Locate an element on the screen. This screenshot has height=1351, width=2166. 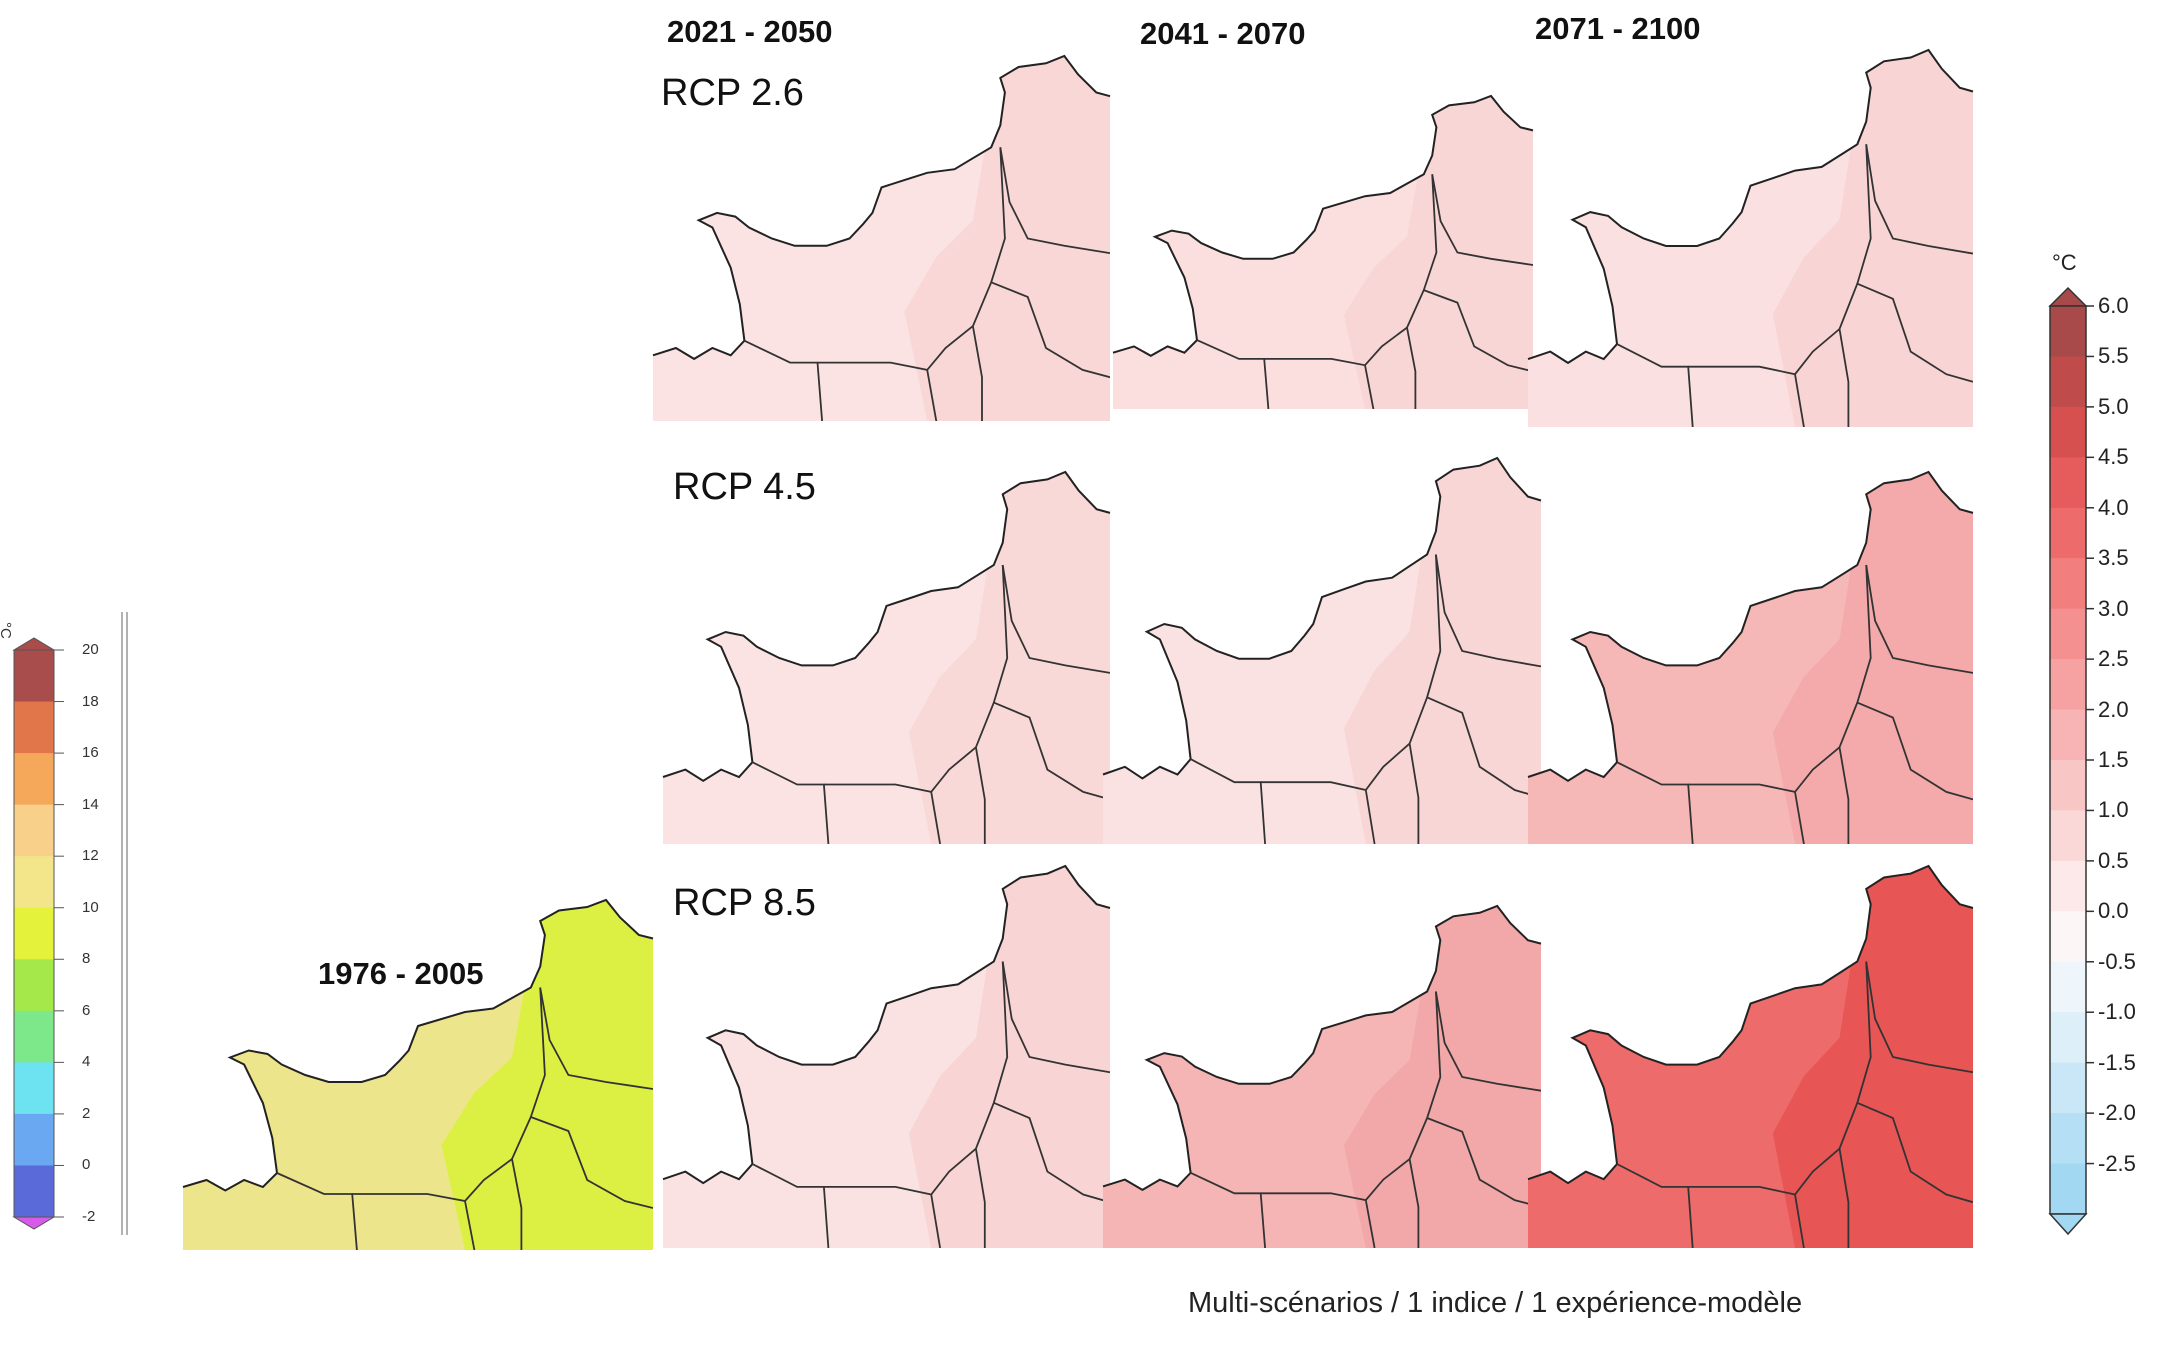
anomaly-colorbar-bottom-arrow is located at coordinates (2068, 1224).